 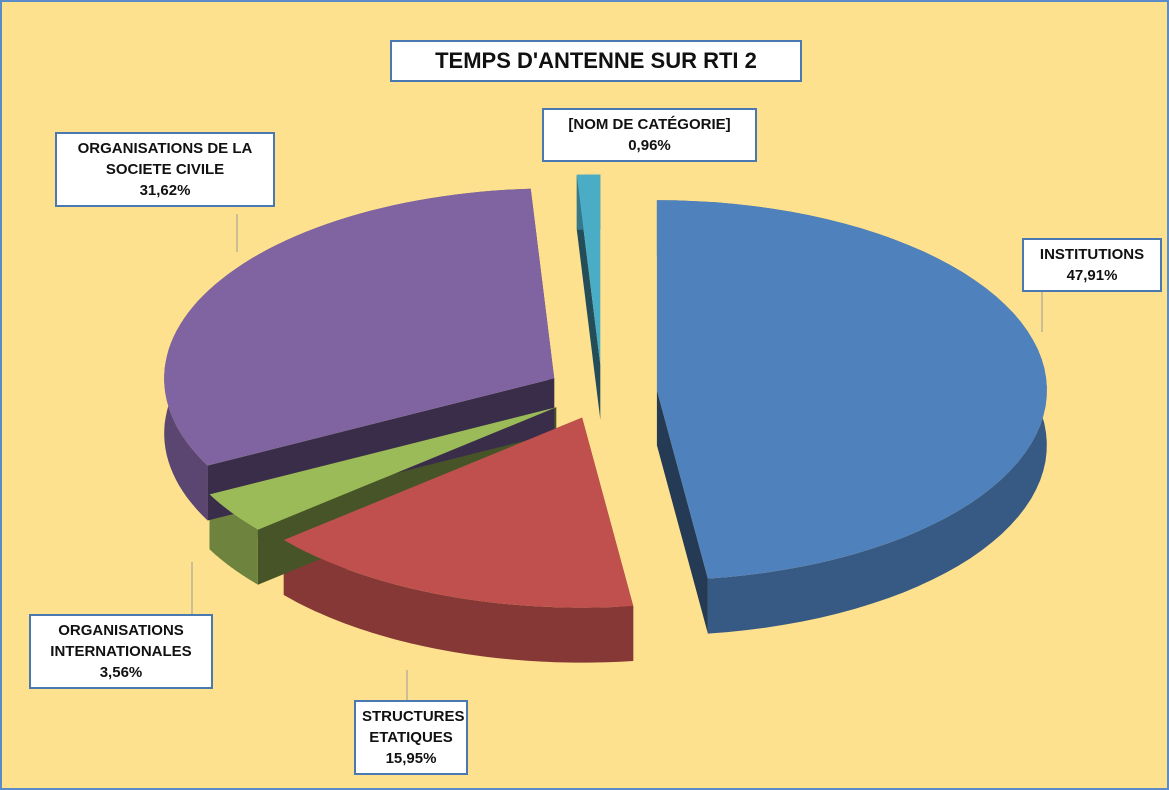 What do you see at coordinates (1092, 265) in the screenshot?
I see `data-label: INSTITUTIONS 47,91%` at bounding box center [1092, 265].